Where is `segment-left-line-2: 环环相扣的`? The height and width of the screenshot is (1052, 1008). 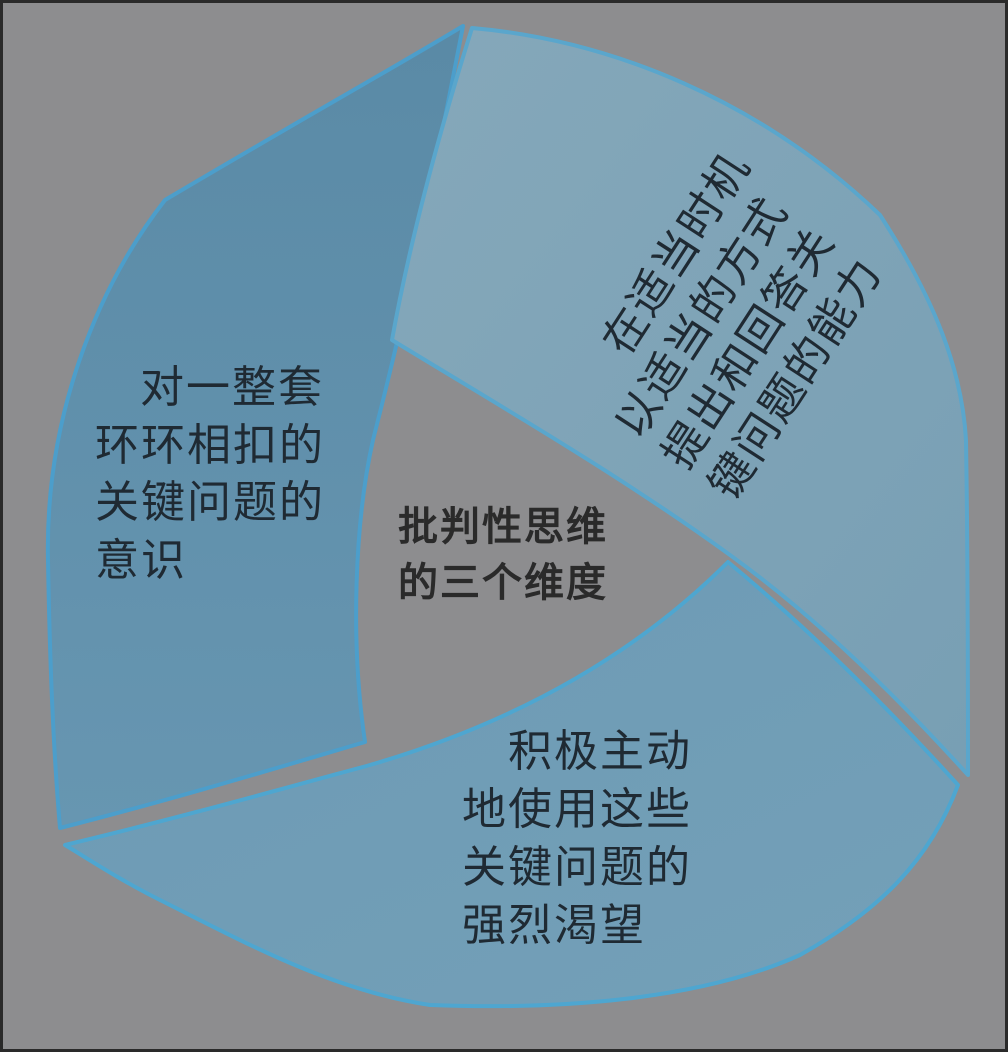 segment-left-line-2: 环环相扣的 is located at coordinates (210, 445).